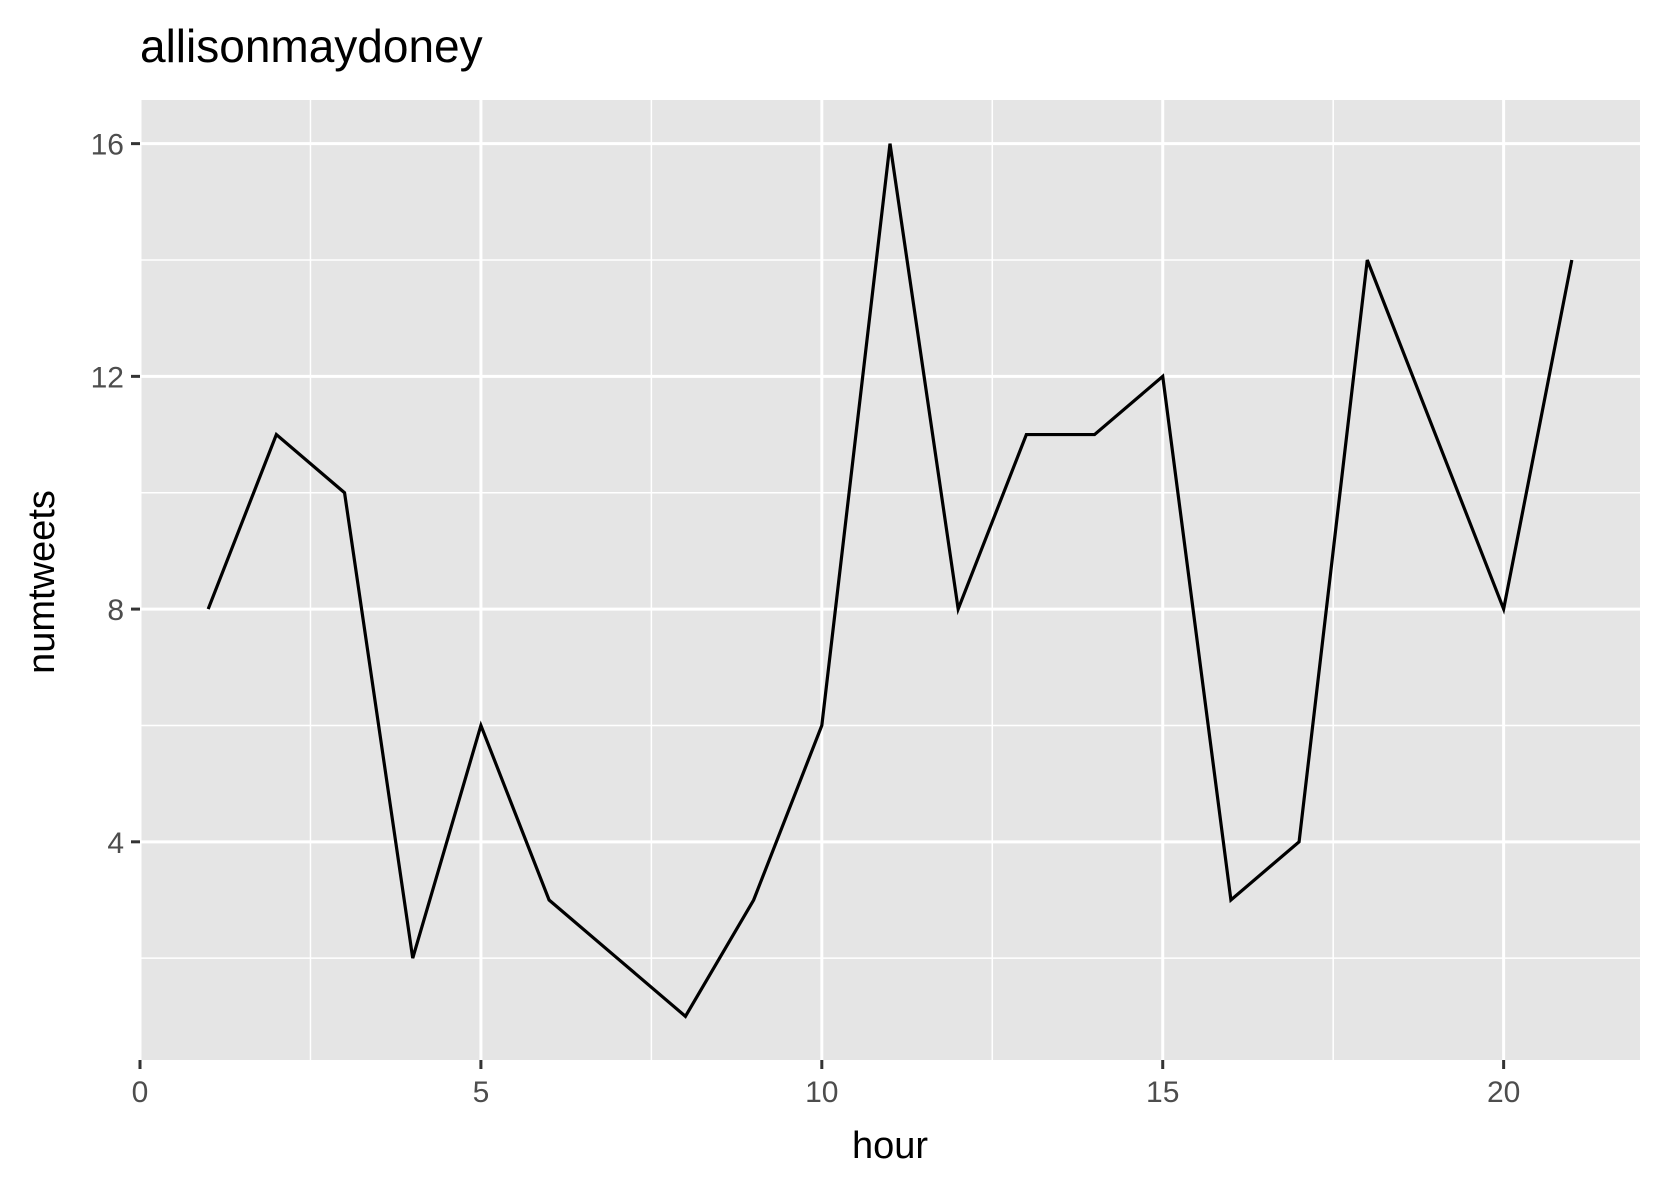 The image size is (1653, 1181). Describe the element at coordinates (311, 46) in the screenshot. I see `chart-title: allisonmaydoney` at that location.